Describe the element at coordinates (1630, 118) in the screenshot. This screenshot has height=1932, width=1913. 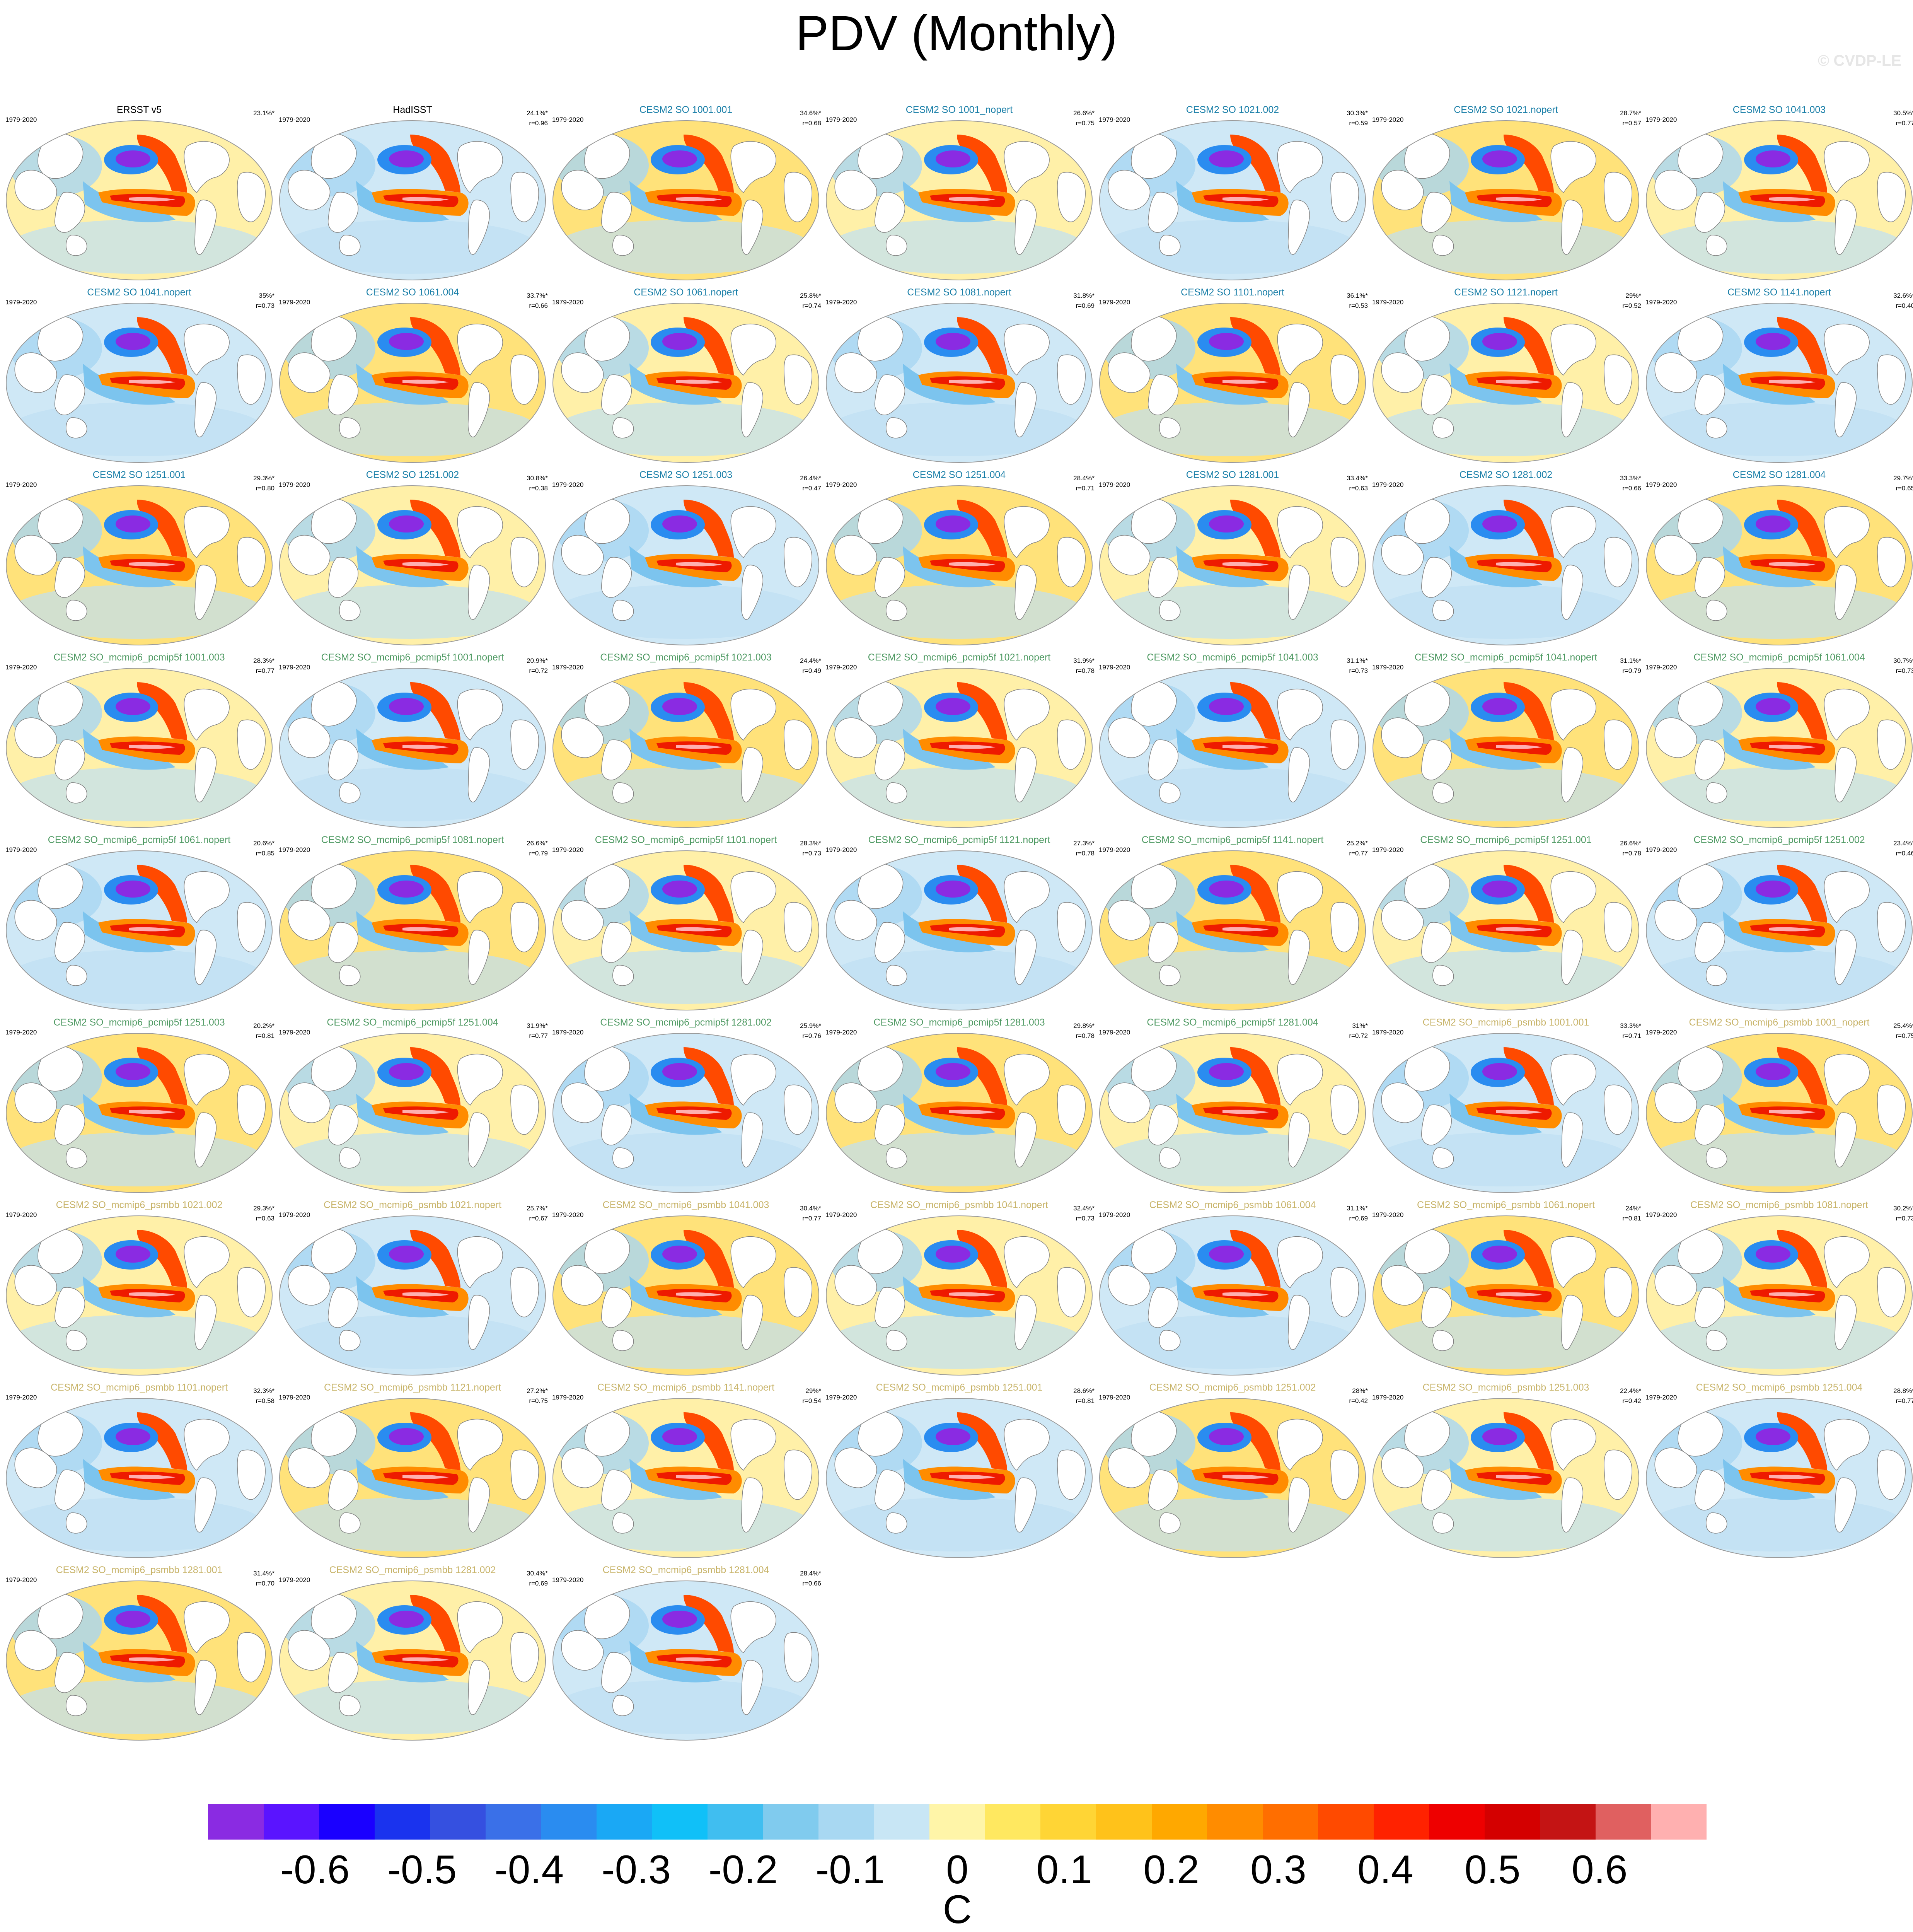
I see `panel-stats: 28.7%* r=0.57` at that location.